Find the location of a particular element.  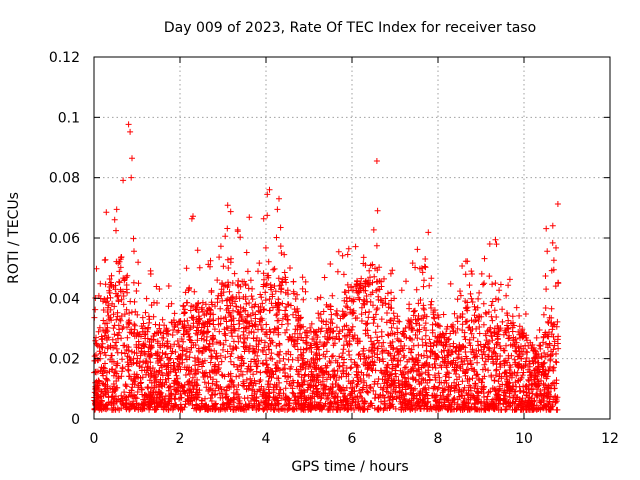

y-tick-label: 0 is located at coordinates (75, 420).